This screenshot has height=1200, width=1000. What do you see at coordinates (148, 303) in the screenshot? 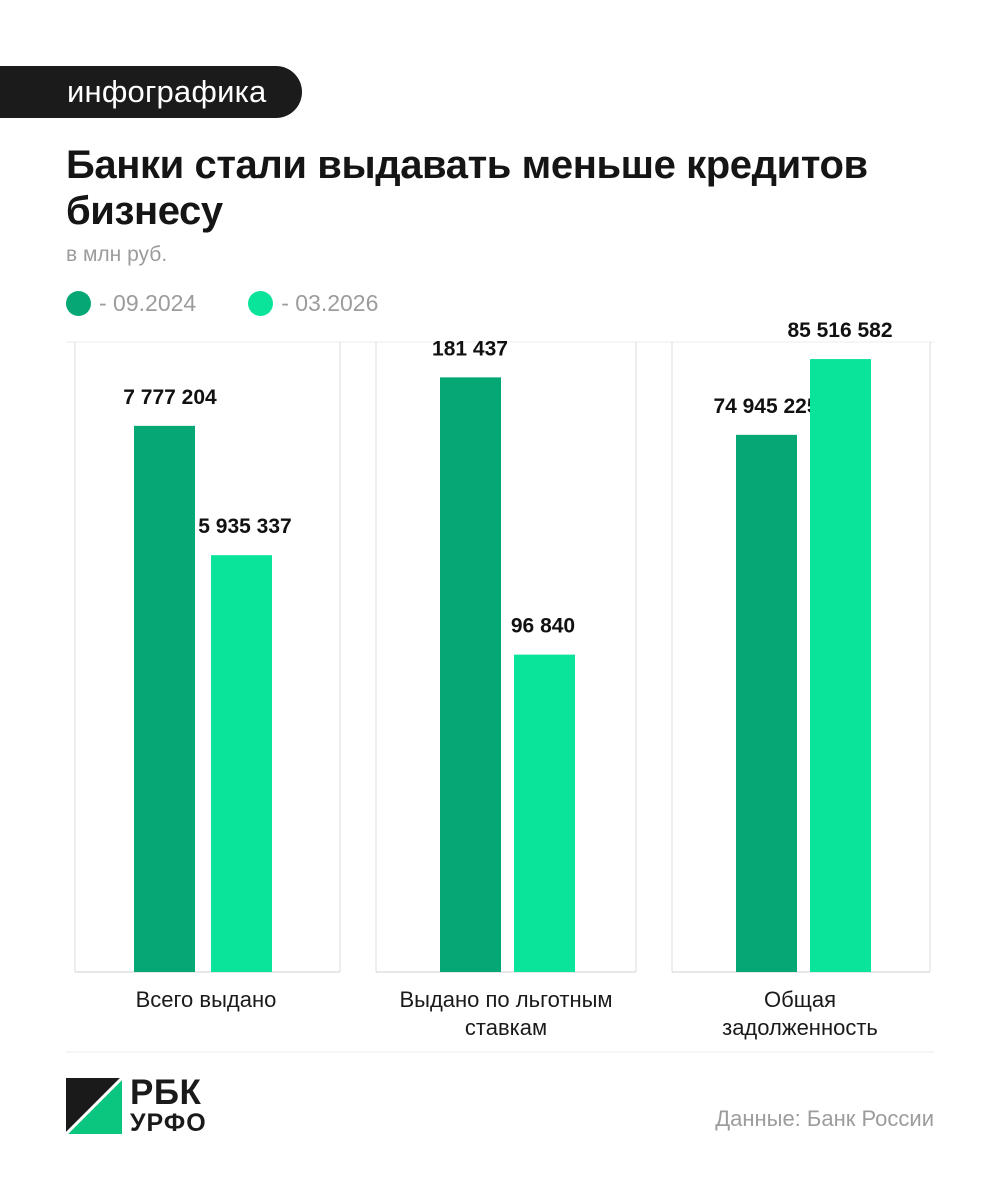
I see `legend-label-09-2024: - 09.2024` at bounding box center [148, 303].